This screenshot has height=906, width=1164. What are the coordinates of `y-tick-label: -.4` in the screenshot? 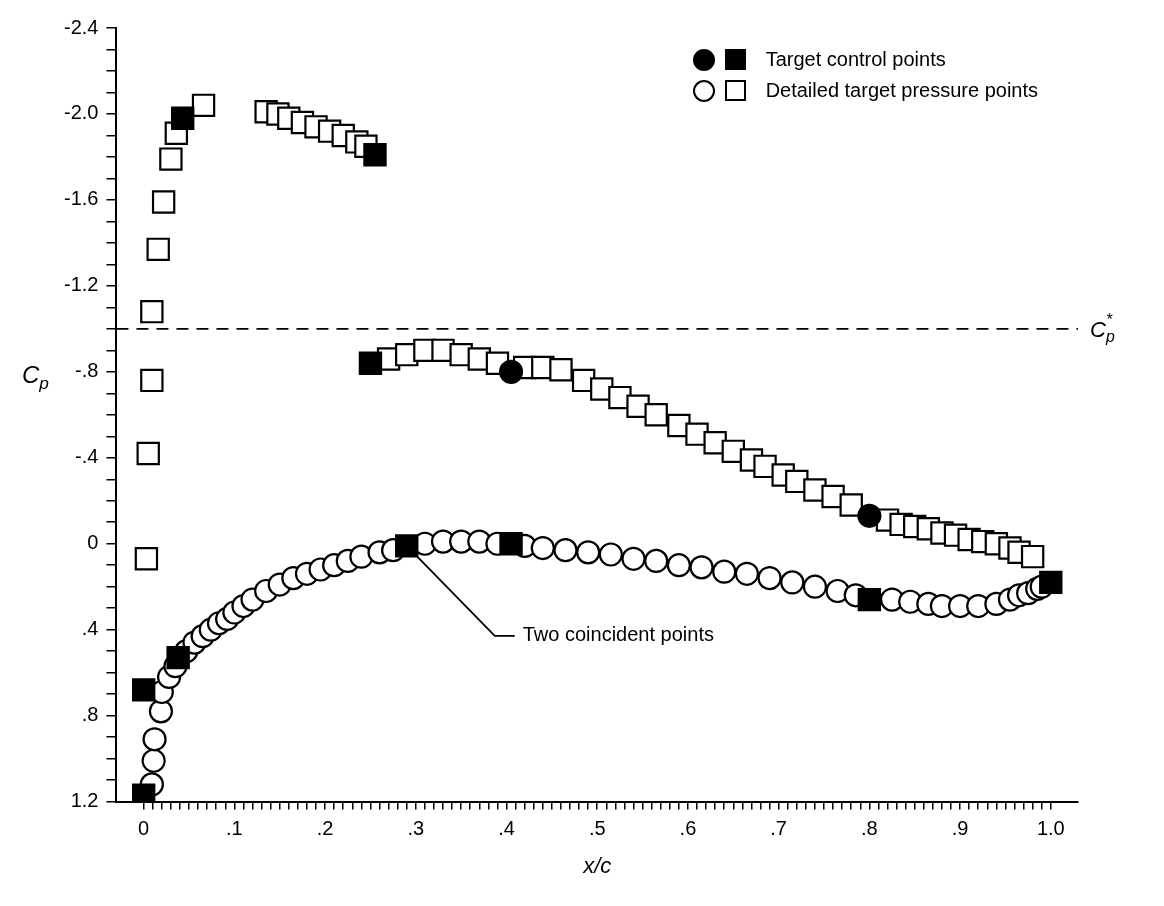 It's located at (87, 456).